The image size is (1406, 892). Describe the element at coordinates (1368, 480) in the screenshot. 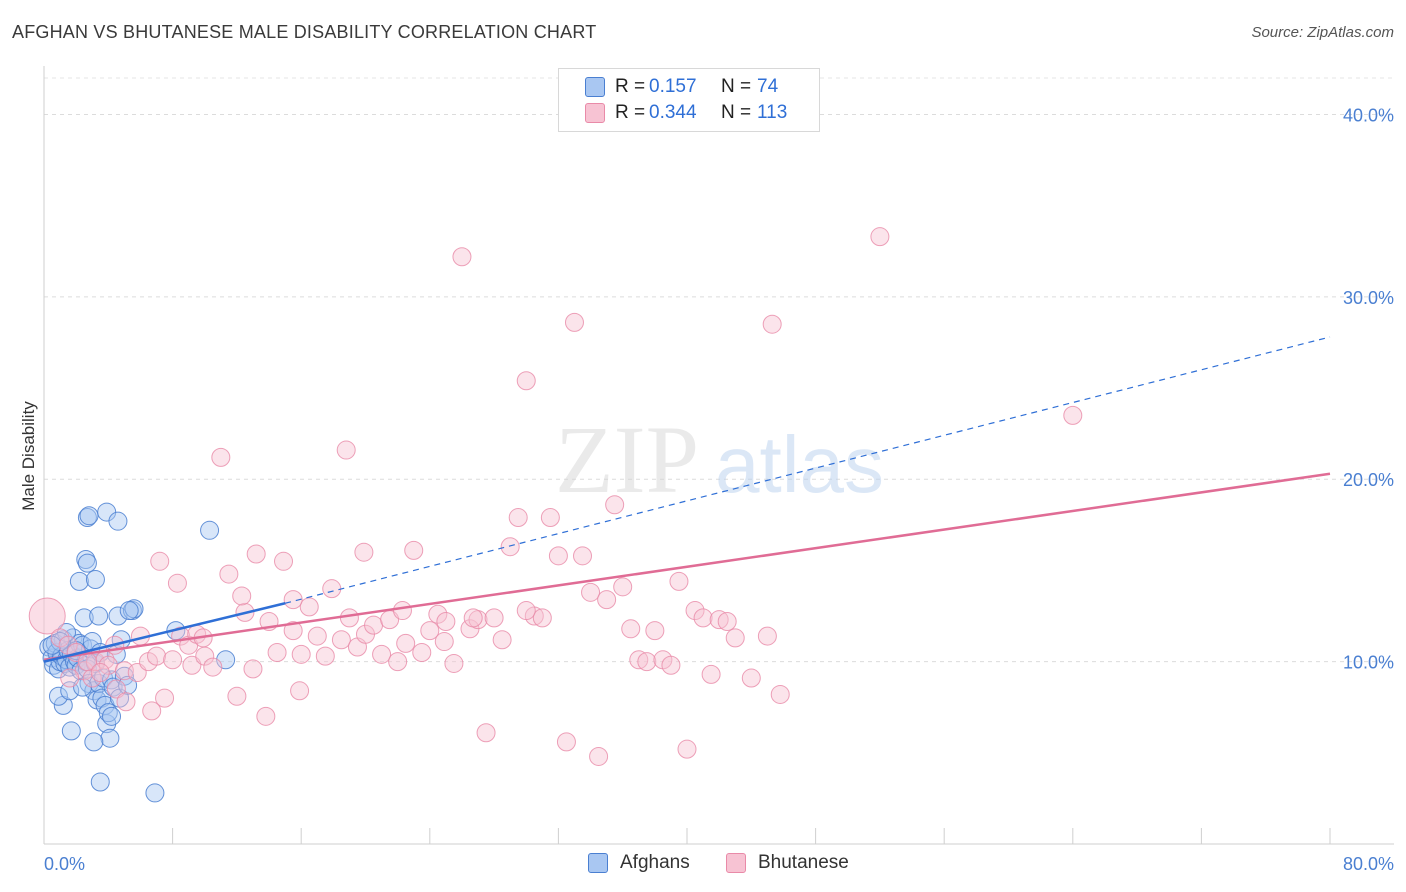

I see `y-tick-label: 20.0%` at that location.